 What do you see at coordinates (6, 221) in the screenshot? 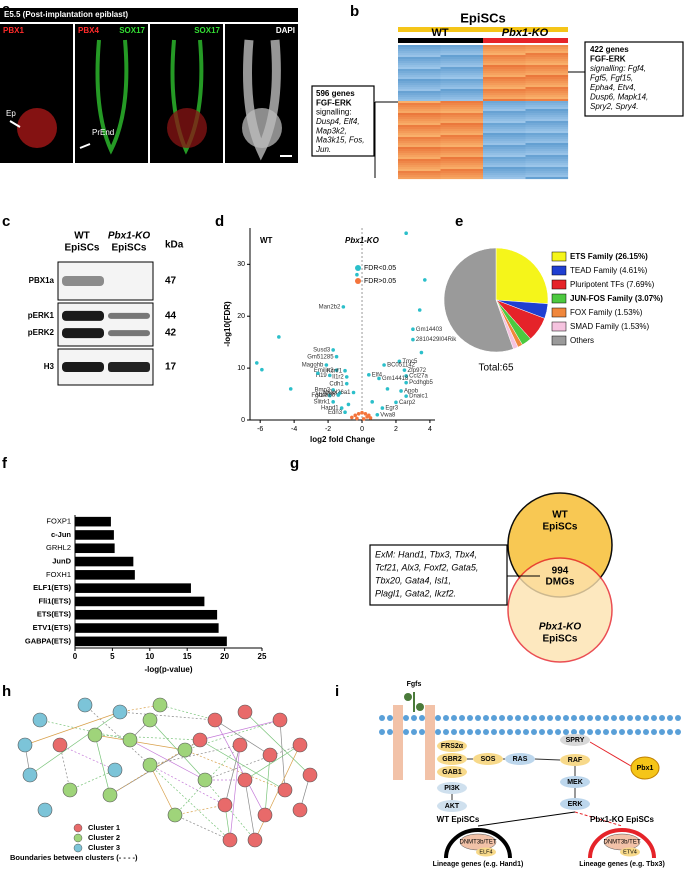
I see `panel-letter: c` at bounding box center [6, 221].